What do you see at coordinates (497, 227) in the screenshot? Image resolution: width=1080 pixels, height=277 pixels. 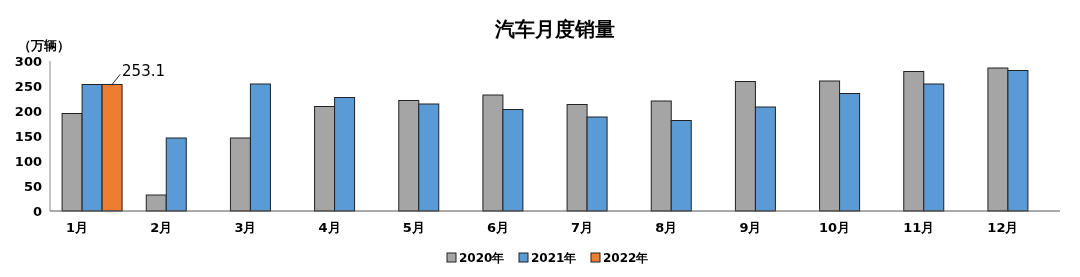 I see `x-tick-label: 6月` at bounding box center [497, 227].